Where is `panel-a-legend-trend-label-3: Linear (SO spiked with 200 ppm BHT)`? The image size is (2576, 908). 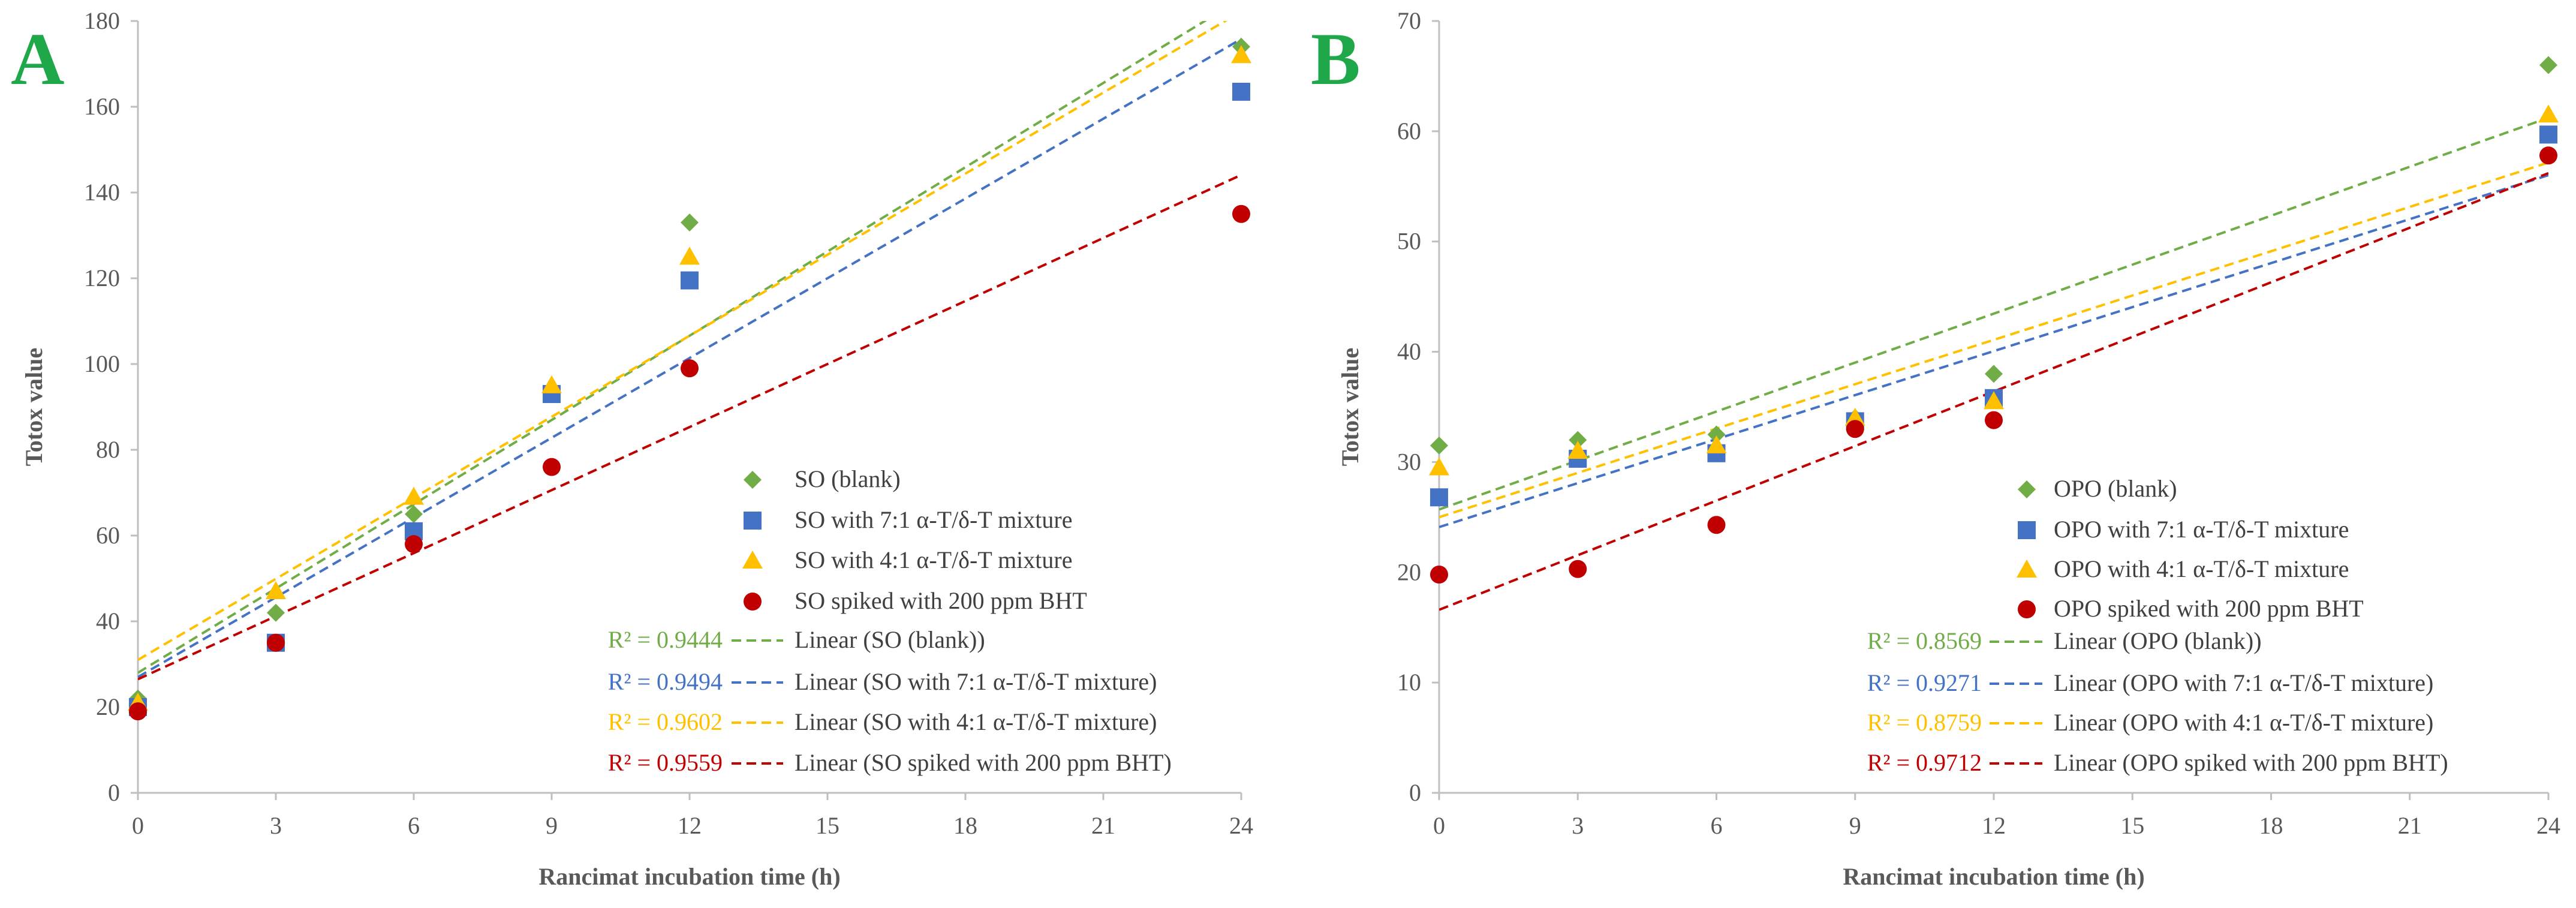 panel-a-legend-trend-label-3: Linear (SO spiked with 200 ppm BHT) is located at coordinates (984, 762).